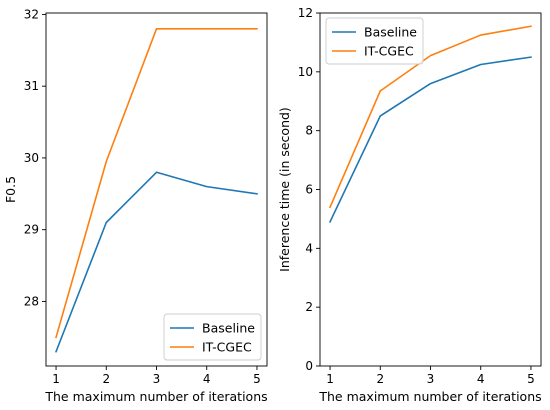 This screenshot has height=410, width=550. I want to click on y-tick-label: 2, so click(309, 307).